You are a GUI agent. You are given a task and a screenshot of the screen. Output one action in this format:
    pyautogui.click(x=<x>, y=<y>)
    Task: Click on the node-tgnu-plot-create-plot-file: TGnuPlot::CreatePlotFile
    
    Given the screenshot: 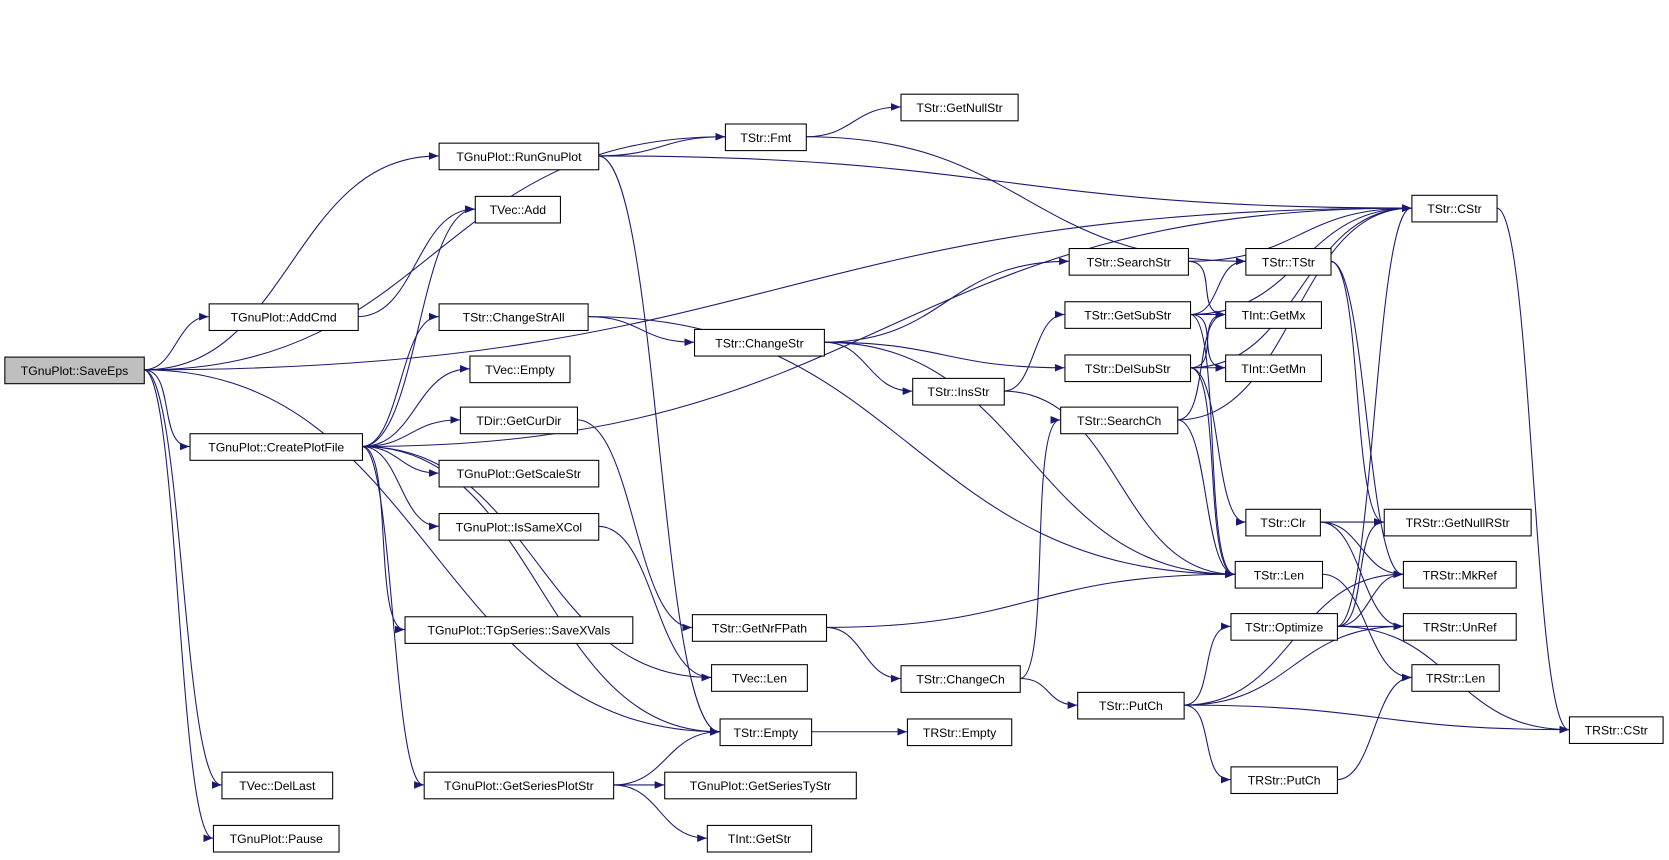 What is the action you would take?
    pyautogui.click(x=276, y=447)
    